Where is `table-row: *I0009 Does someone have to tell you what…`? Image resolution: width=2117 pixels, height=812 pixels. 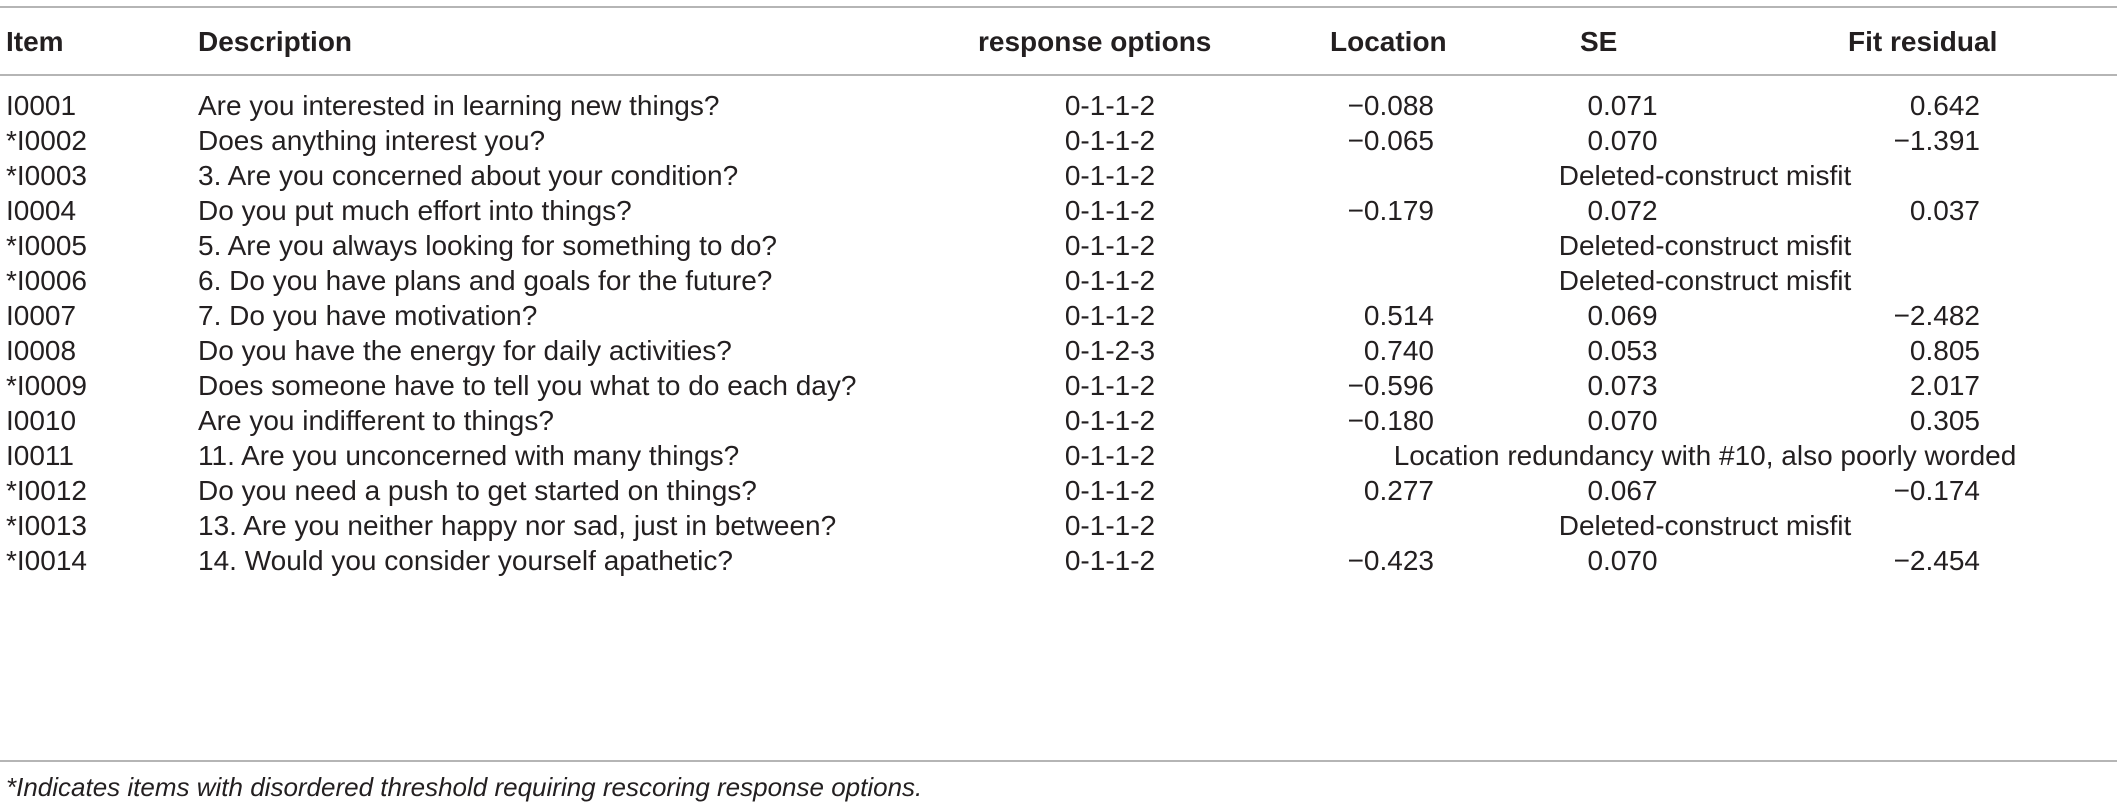
table-row: *I0009 Does someone have to tell you what… is located at coordinates (1058, 385).